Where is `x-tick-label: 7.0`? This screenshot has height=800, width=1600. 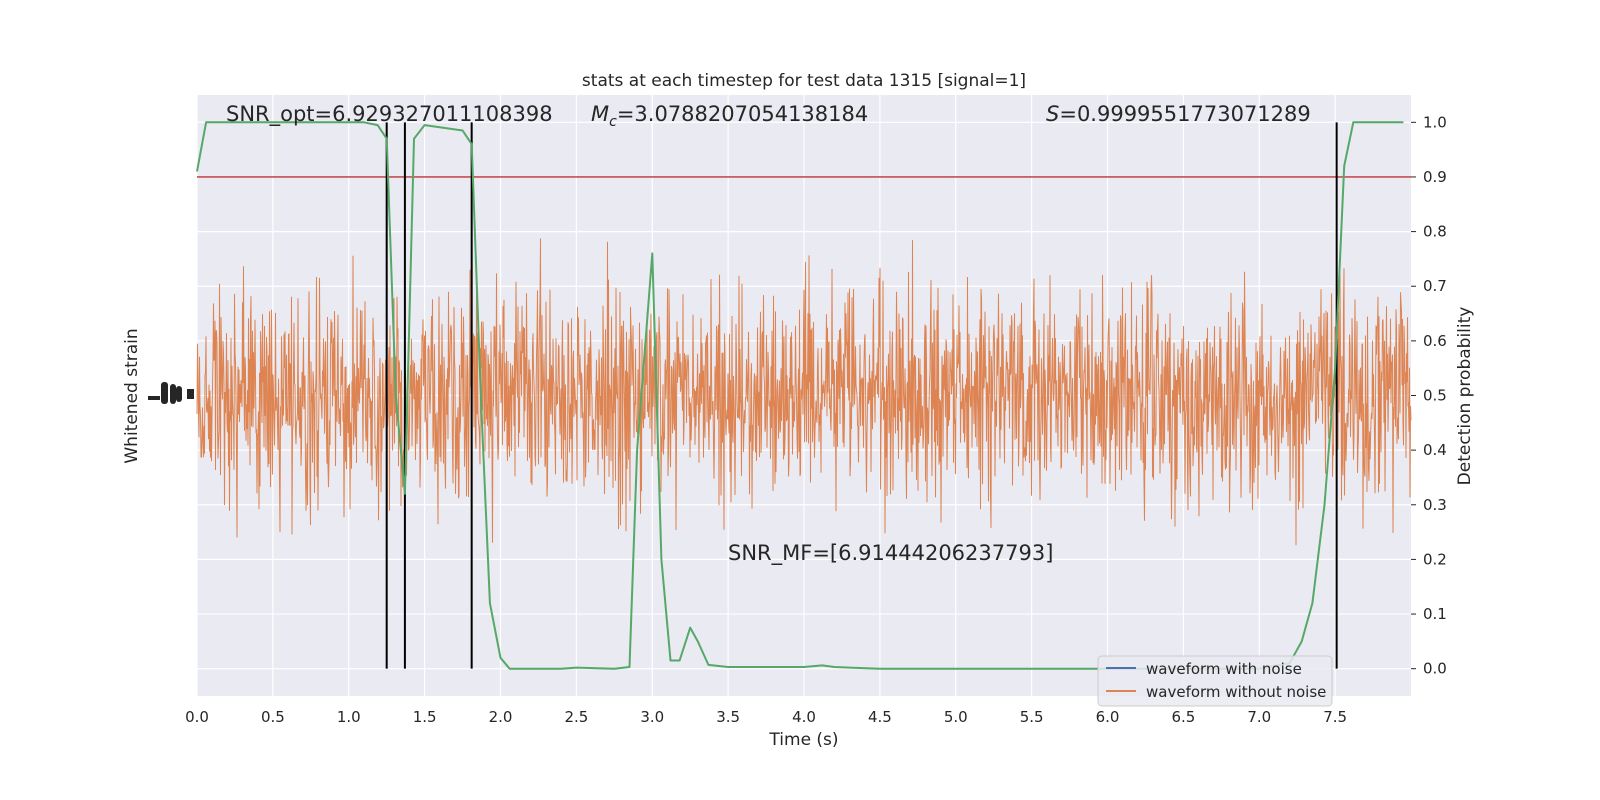 x-tick-label: 7.0 is located at coordinates (1259, 717).